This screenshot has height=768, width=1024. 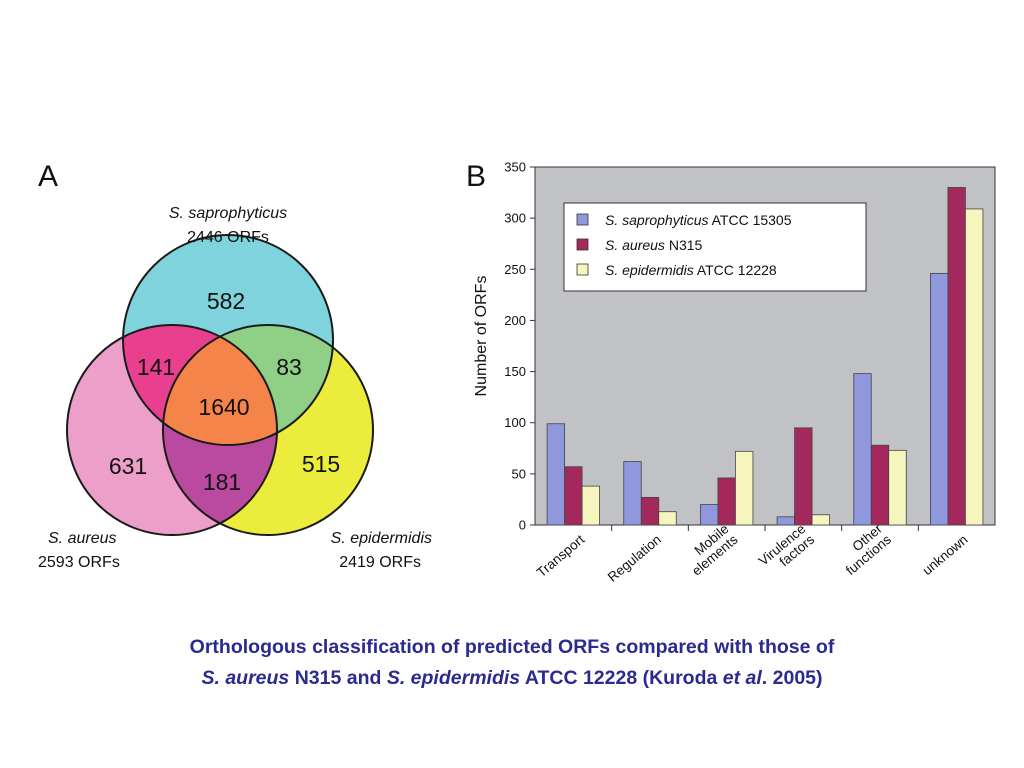 I want to click on y-tick-label: 0, so click(x=522, y=525).